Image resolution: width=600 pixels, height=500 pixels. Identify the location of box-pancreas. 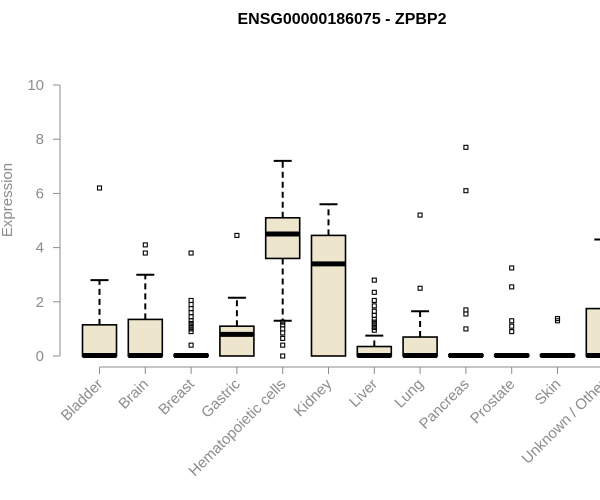
(466, 251).